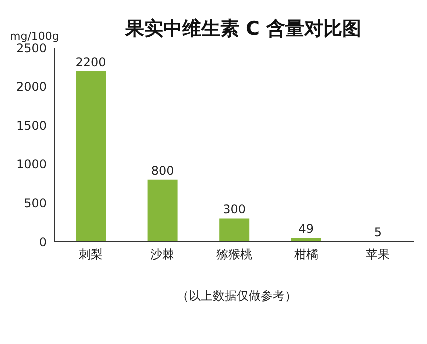  I want to click on x-tick-label: 柑橘, so click(305, 255).